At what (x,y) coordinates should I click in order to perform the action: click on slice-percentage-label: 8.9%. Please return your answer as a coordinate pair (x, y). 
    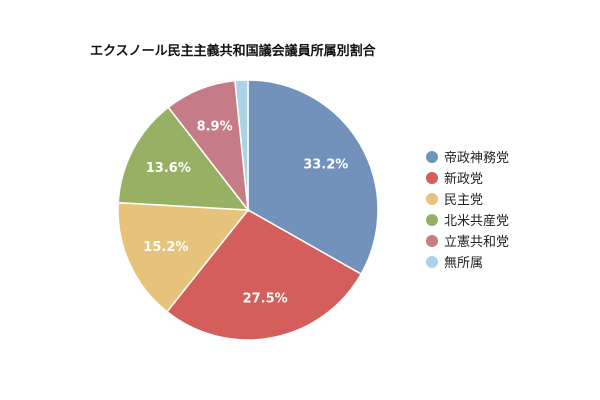
    Looking at the image, I should click on (215, 126).